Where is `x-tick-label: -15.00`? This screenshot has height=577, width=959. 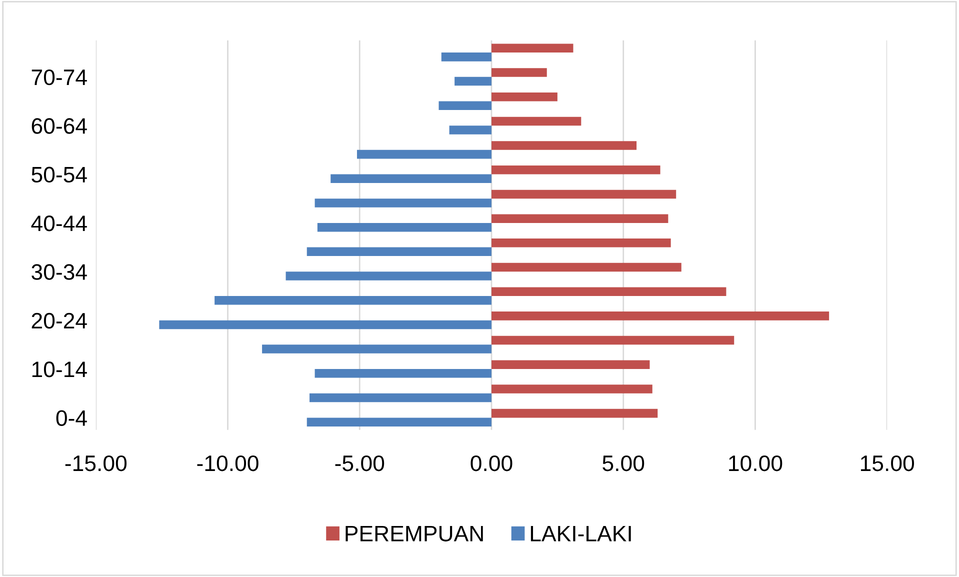 x-tick-label: -15.00 is located at coordinates (96, 463).